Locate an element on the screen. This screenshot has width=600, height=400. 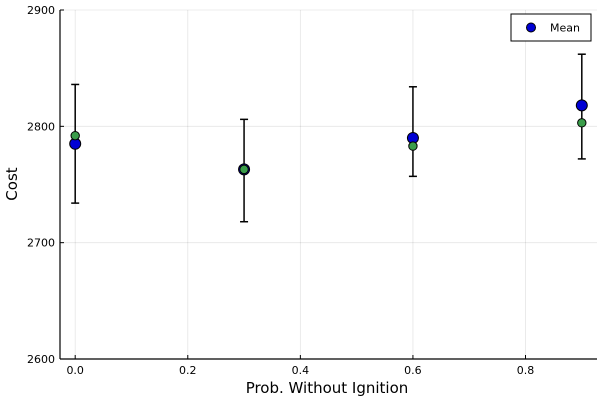
y-tick-label: 2700 is located at coordinates (41, 243).